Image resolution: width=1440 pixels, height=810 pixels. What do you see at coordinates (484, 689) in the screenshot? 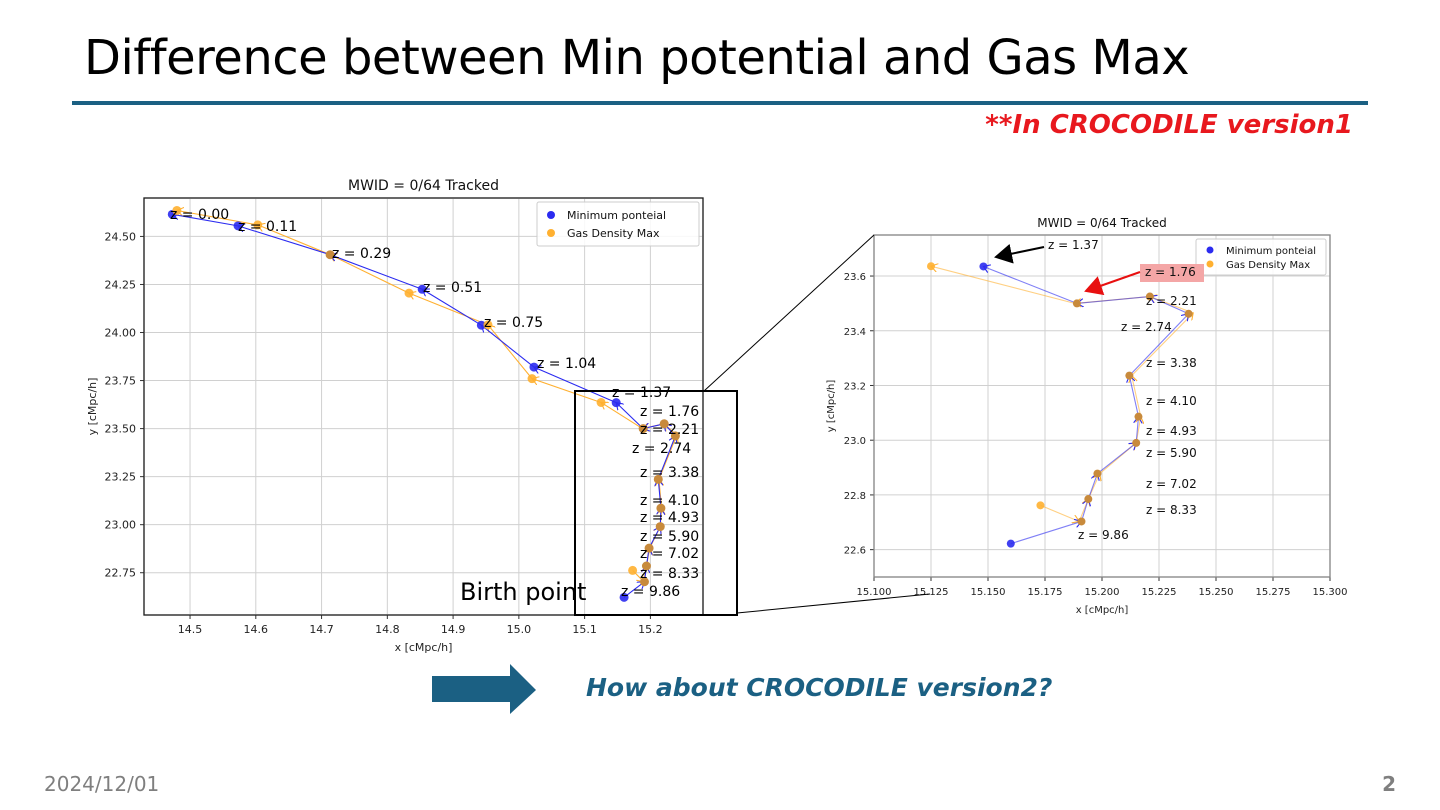
I see `right-arrow-icon` at bounding box center [484, 689].